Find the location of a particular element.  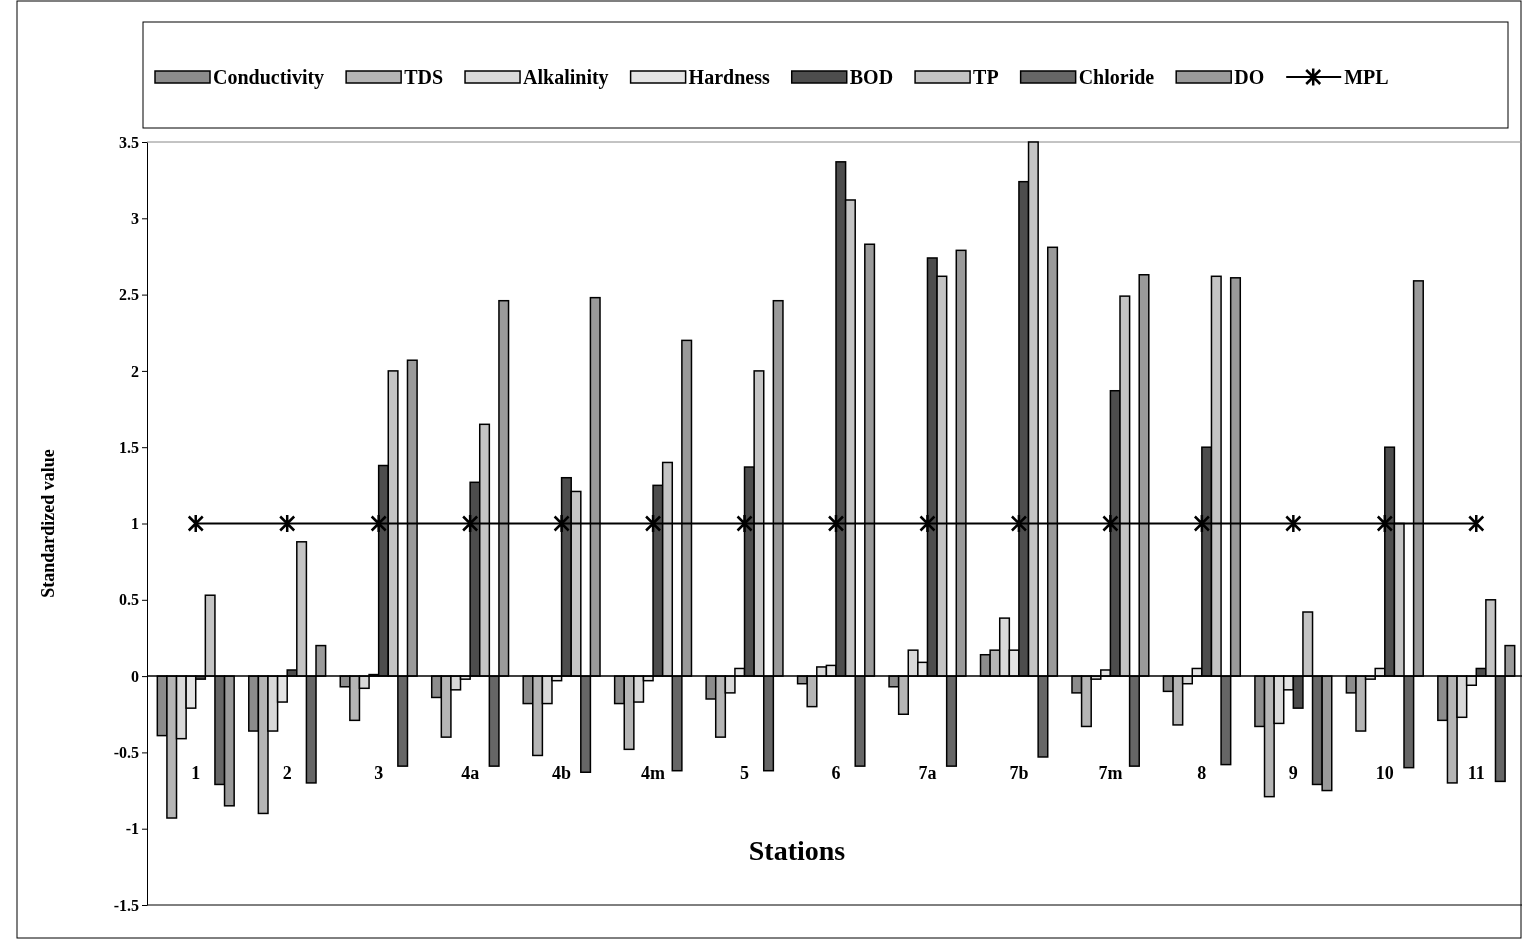

y-tick-label: 2.5 is located at coordinates (129, 295).